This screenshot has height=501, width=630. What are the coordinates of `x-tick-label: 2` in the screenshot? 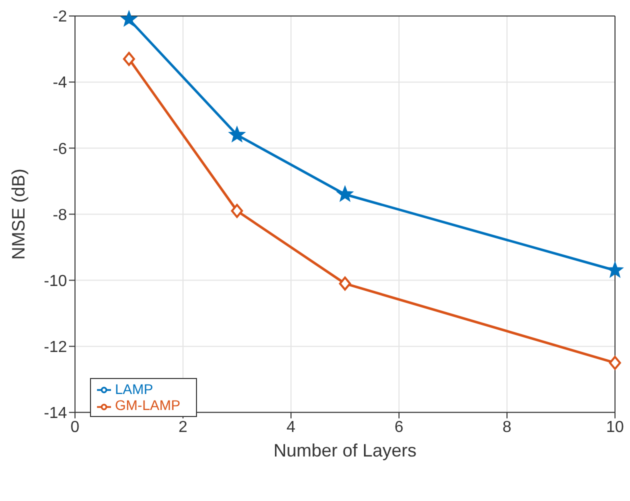 It's located at (183, 427).